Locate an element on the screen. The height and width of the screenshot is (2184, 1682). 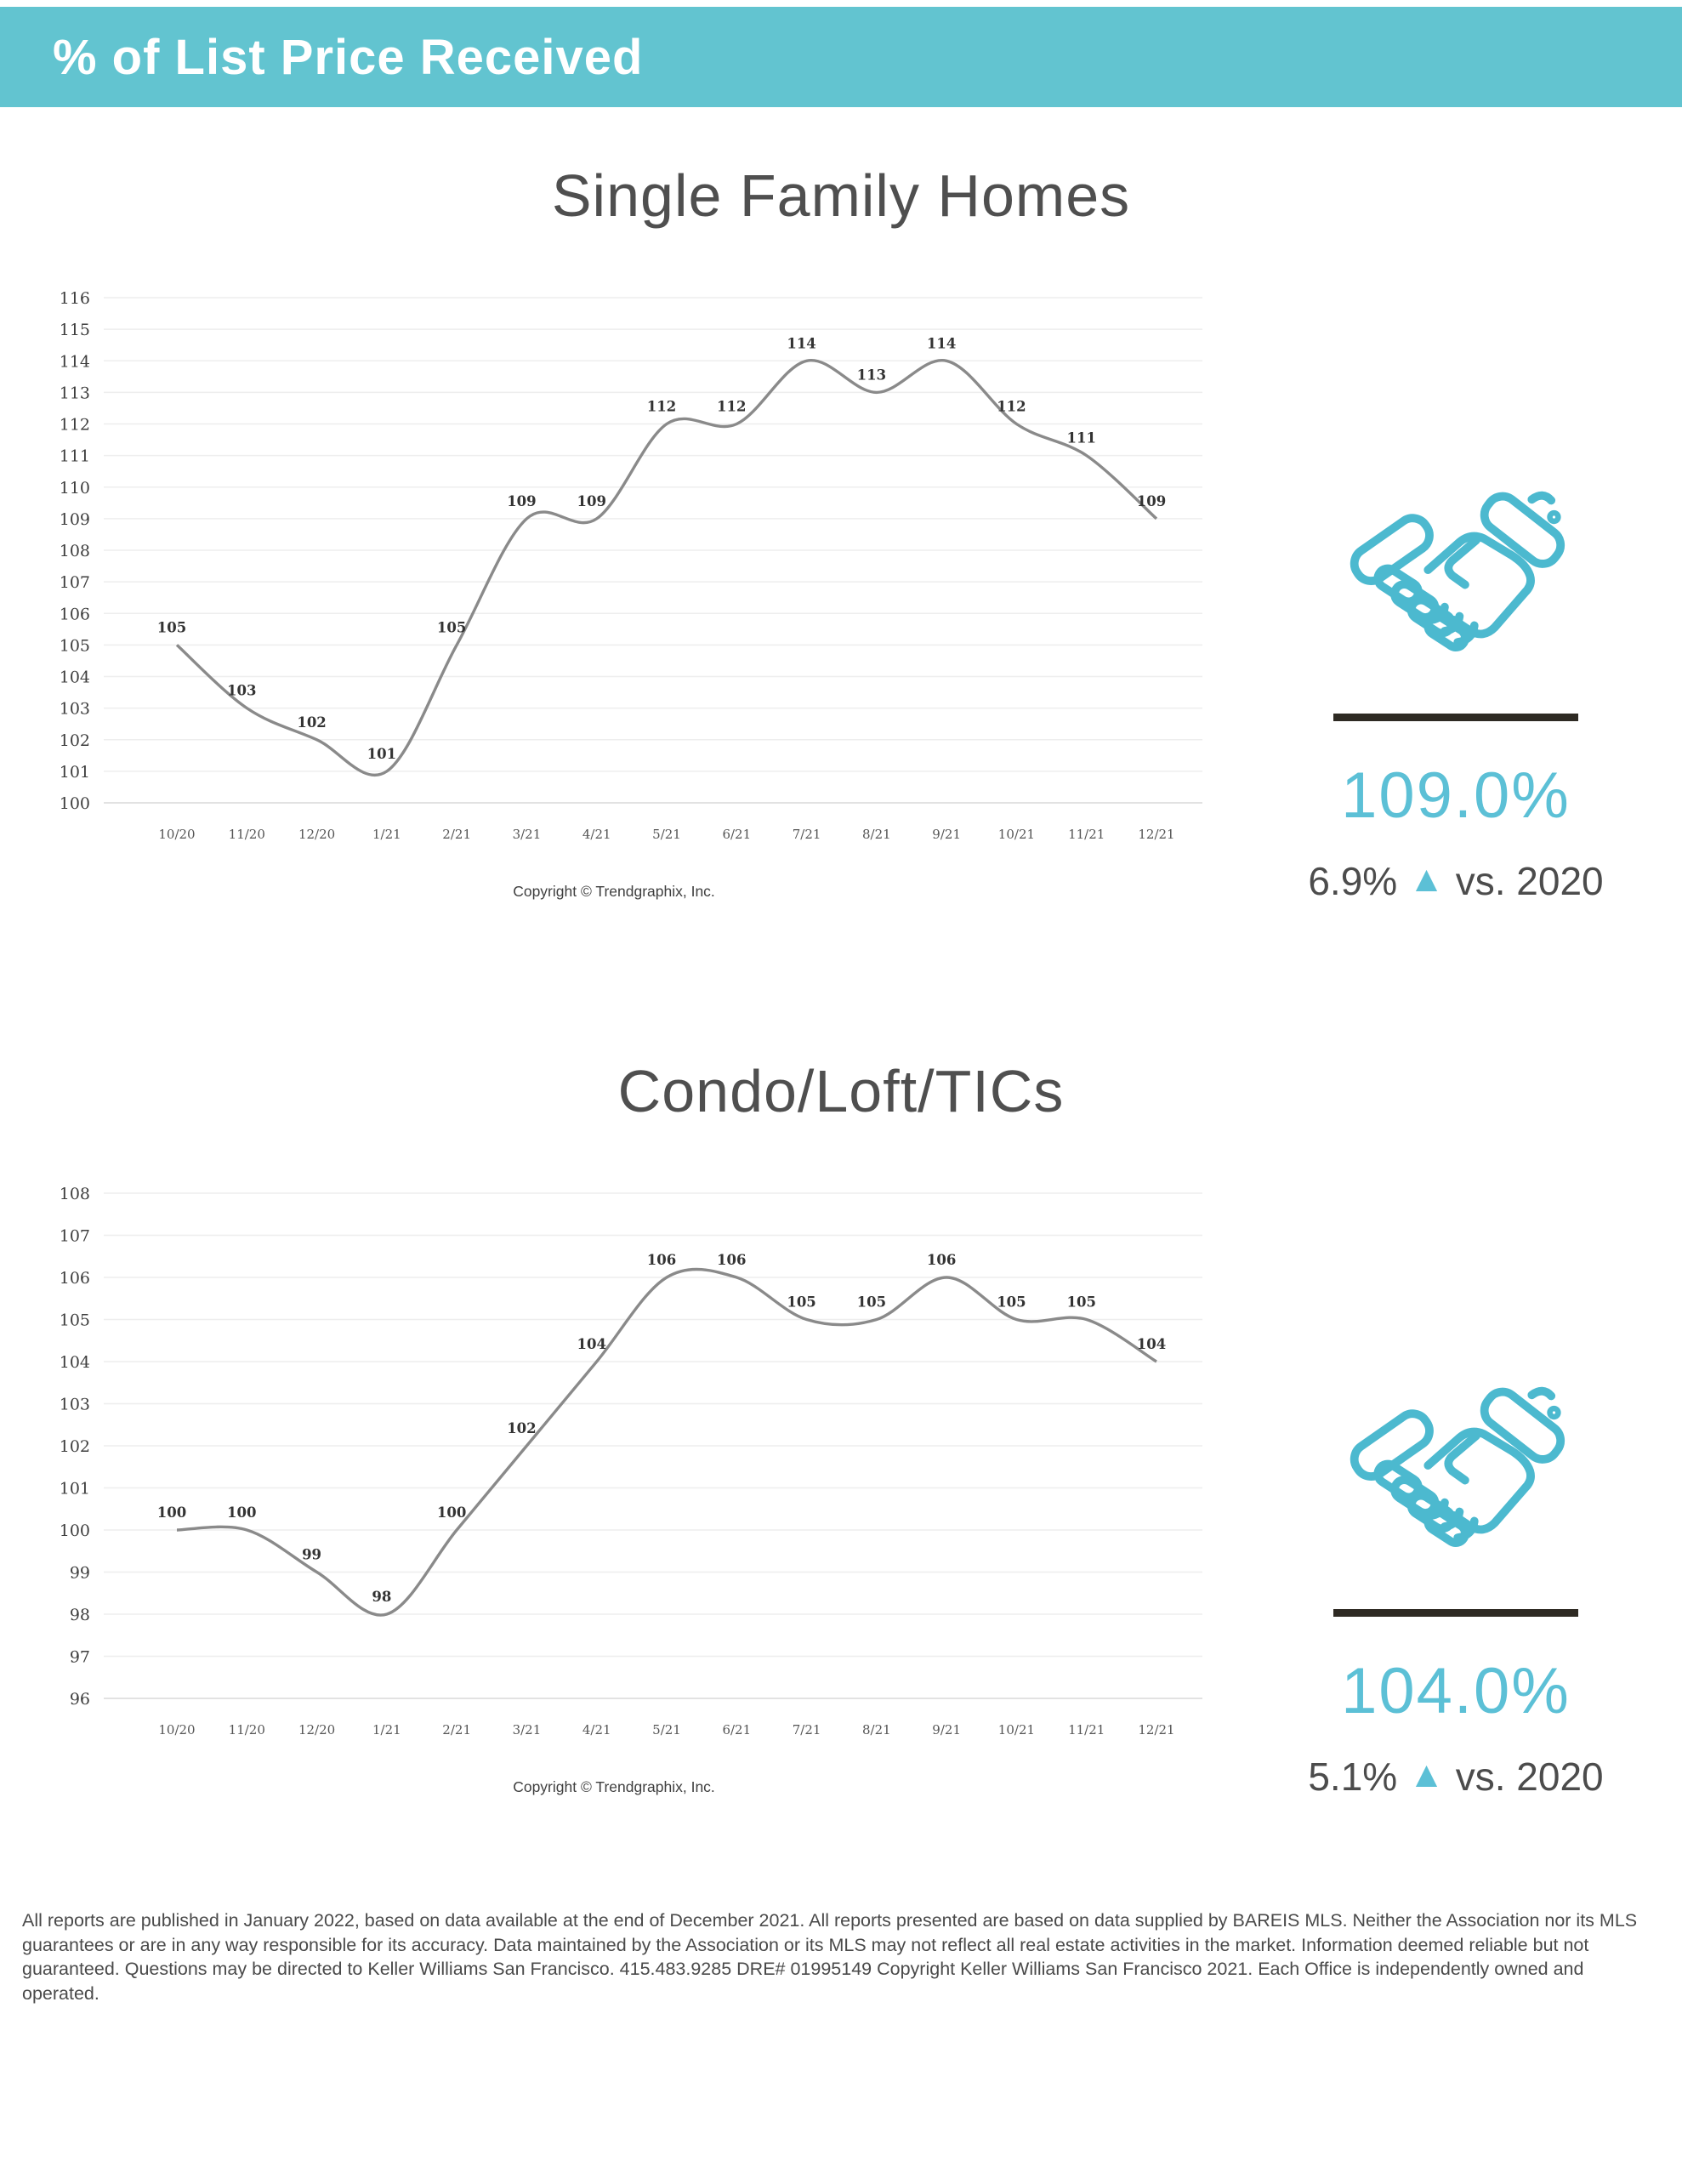
delta-value: 5.1% is located at coordinates (1353, 1777).